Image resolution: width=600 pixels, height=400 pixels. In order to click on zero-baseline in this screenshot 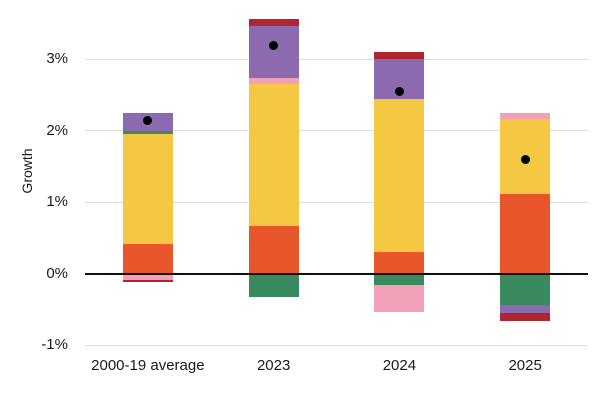, I will do `click(336, 273)`.